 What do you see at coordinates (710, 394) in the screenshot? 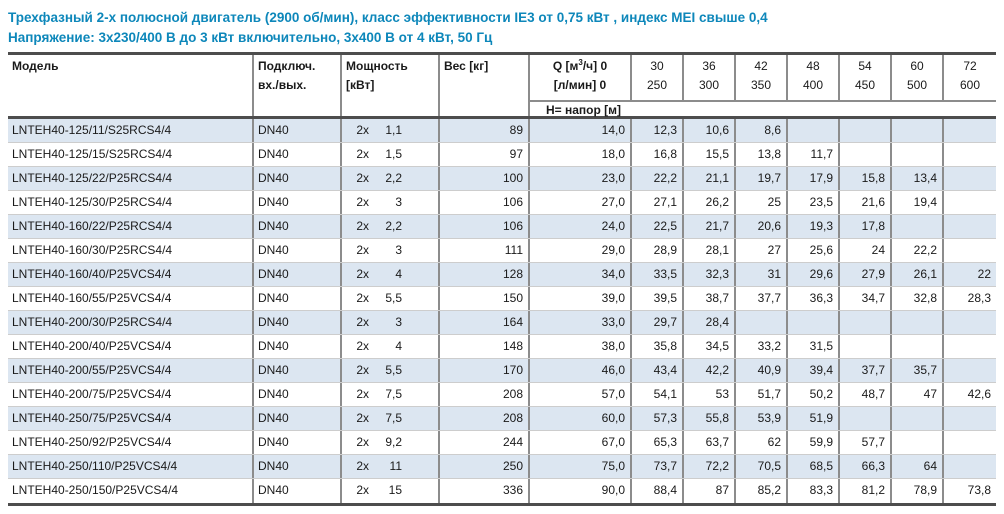
I see `head-cell: 53` at bounding box center [710, 394].